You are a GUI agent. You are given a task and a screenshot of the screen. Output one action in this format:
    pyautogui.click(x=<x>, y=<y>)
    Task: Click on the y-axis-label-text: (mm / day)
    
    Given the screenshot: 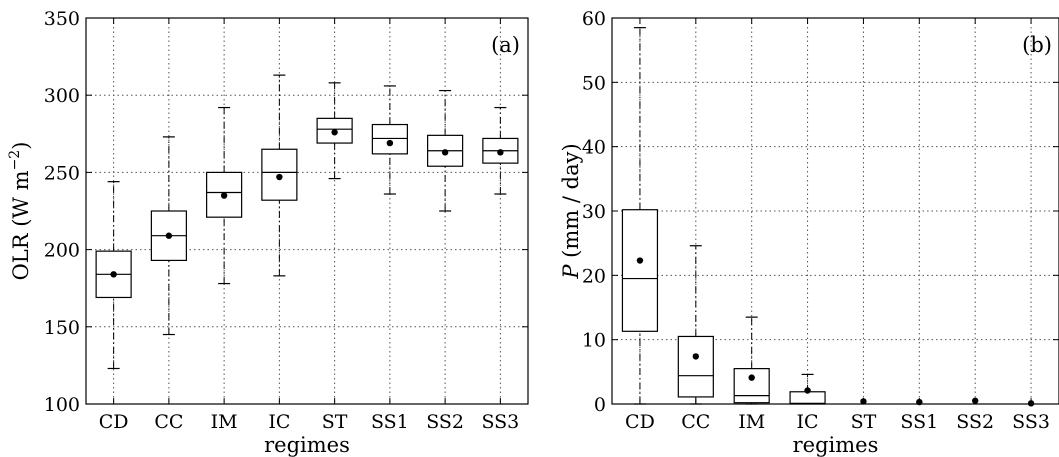 What is the action you would take?
    pyautogui.click(x=571, y=203)
    